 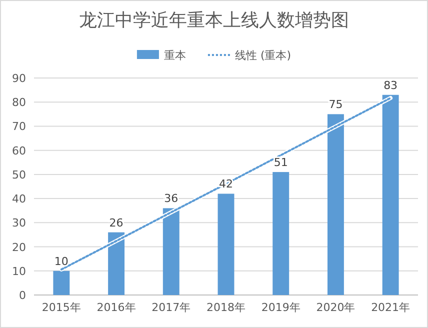 What do you see at coordinates (214, 20) in the screenshot?
I see `chart-title: 龙江中学近年重本上线人数增势图` at bounding box center [214, 20].